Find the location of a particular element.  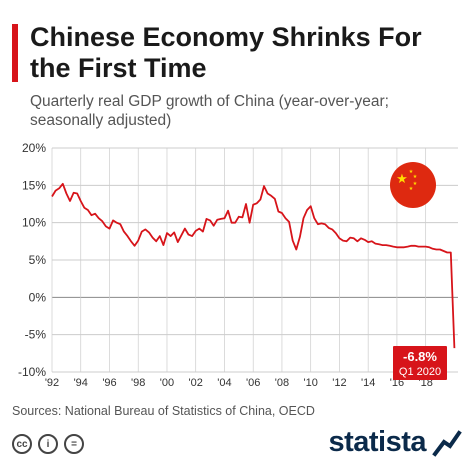

x-tick-label: '14 is located at coordinates (368, 383).